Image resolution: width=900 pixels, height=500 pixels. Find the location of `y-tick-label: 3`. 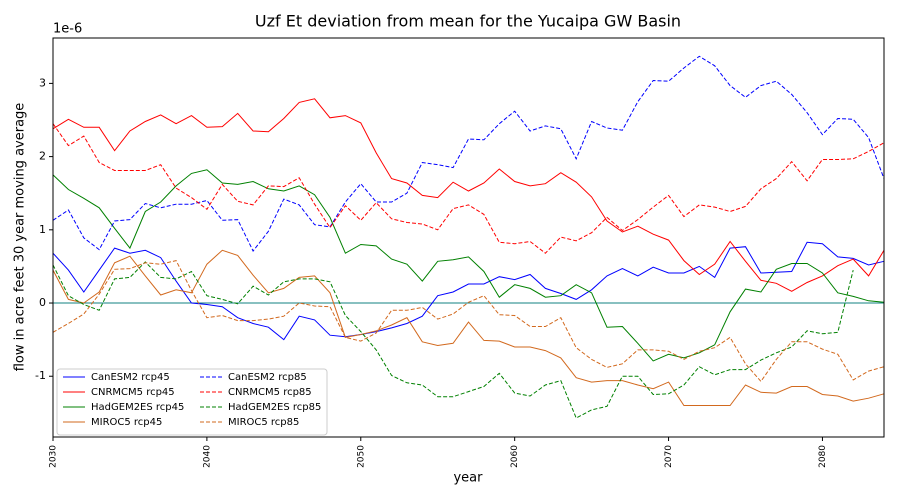

y-tick-label: 3 is located at coordinates (42, 82).